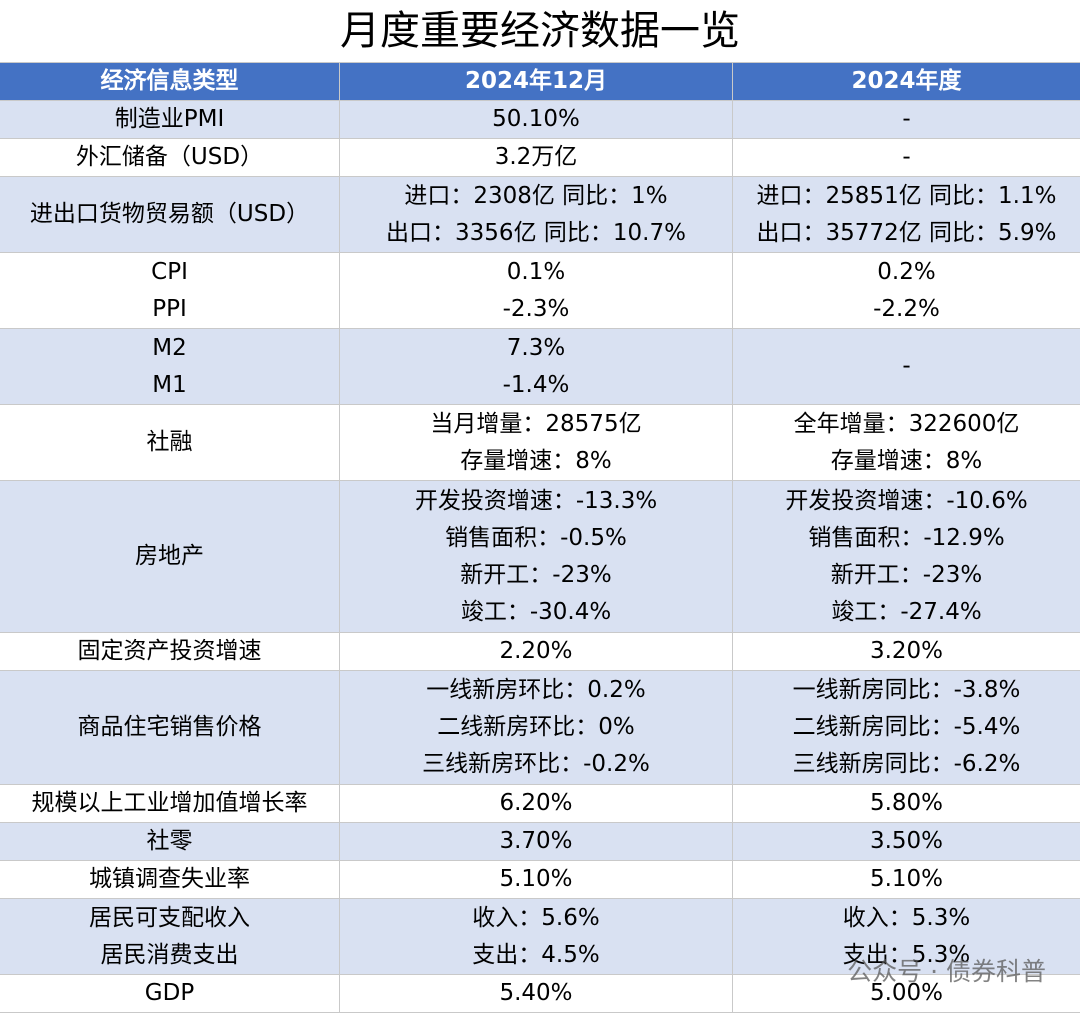 This screenshot has width=1080, height=1014. What do you see at coordinates (906, 423) in the screenshot?
I see `cell-text: 全年增量：322600亿` at bounding box center [906, 423].